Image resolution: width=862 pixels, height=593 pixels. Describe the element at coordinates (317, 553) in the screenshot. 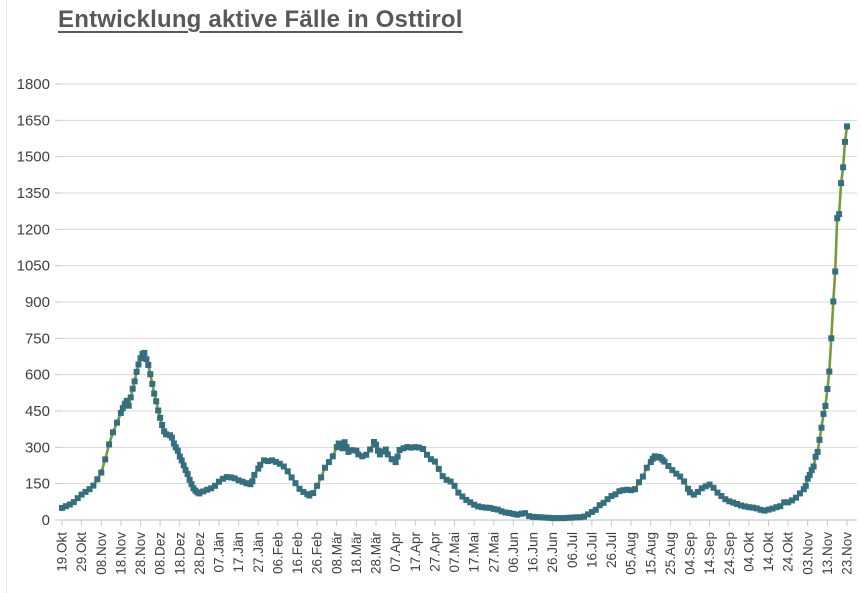

I see `x-axis-tick-label: 26.Feb` at that location.